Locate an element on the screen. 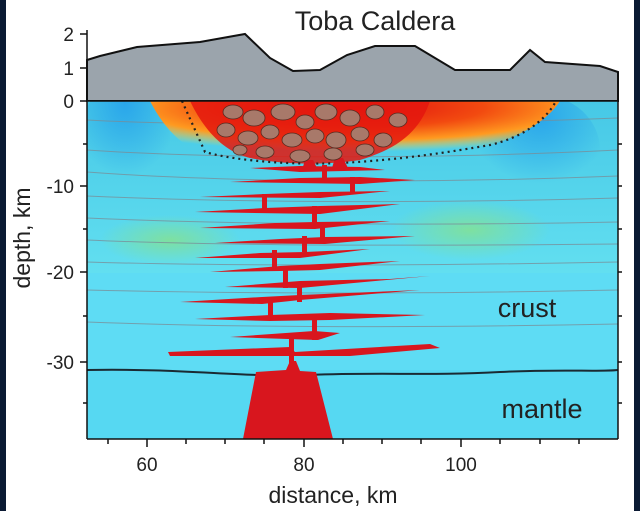  figure-title: Toba Caldera is located at coordinates (376, 21).